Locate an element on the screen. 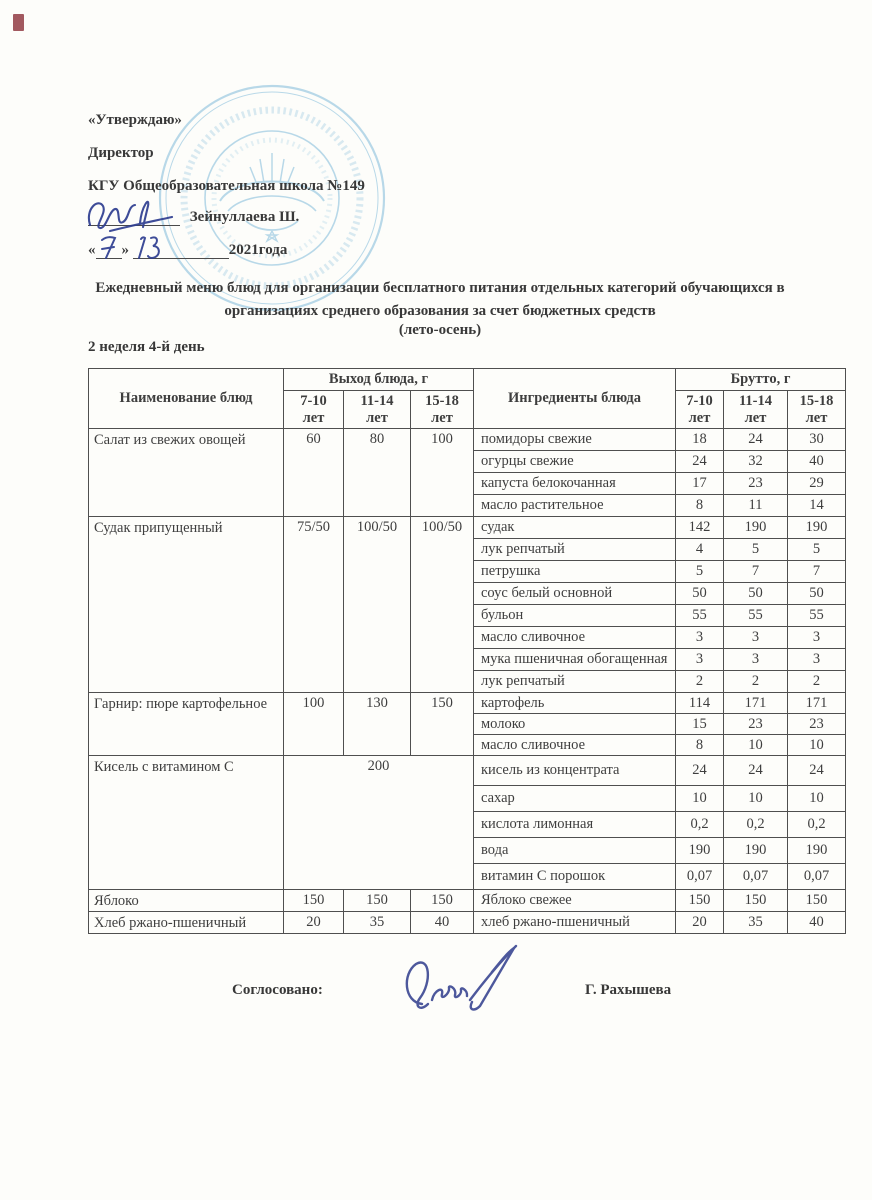 Image resolution: width=872 pixels, height=1200 pixels. agreed-person-name: Г. Рахышева is located at coordinates (628, 990).